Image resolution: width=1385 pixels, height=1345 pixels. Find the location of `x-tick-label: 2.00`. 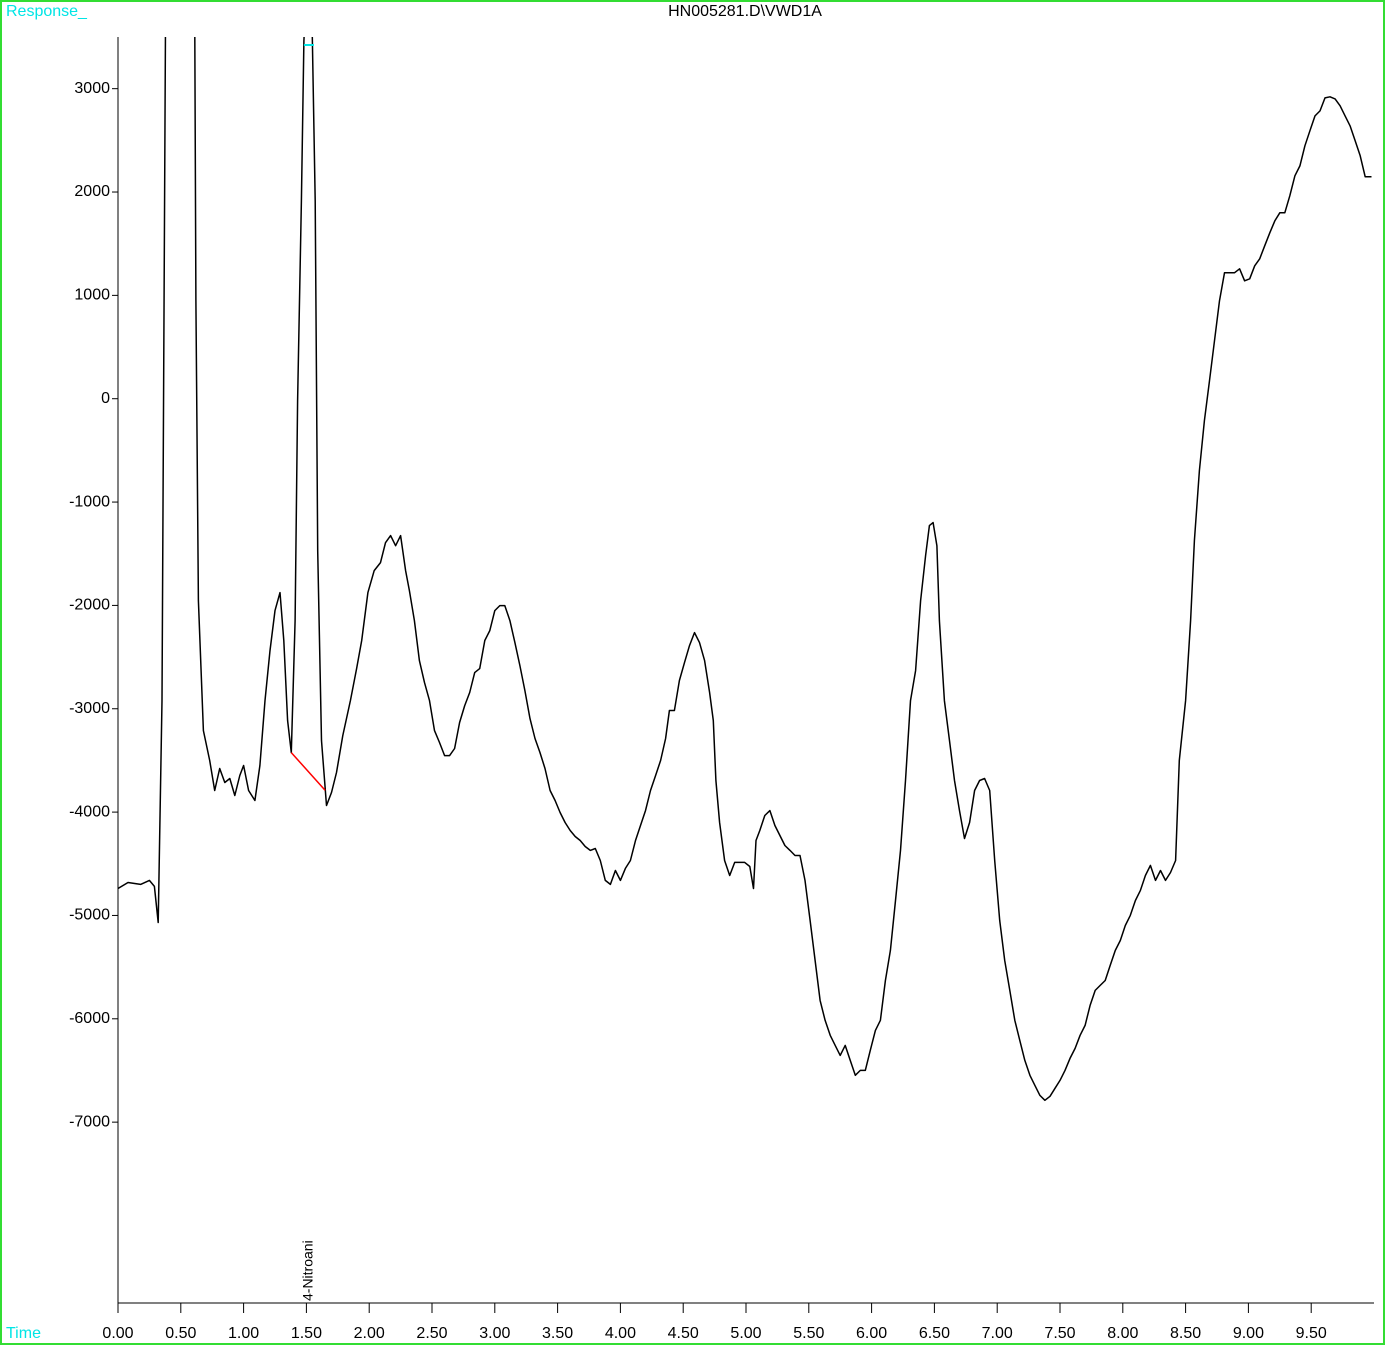

x-tick-label: 2.00 is located at coordinates (369, 1333).